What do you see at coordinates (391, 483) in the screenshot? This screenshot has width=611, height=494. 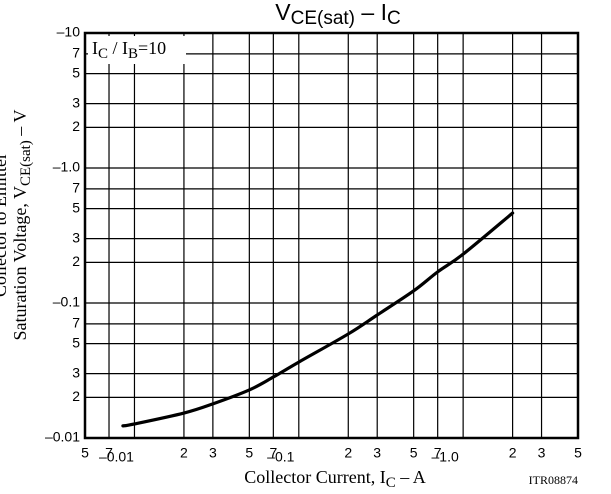 I see `x-label-part: C` at bounding box center [391, 483].